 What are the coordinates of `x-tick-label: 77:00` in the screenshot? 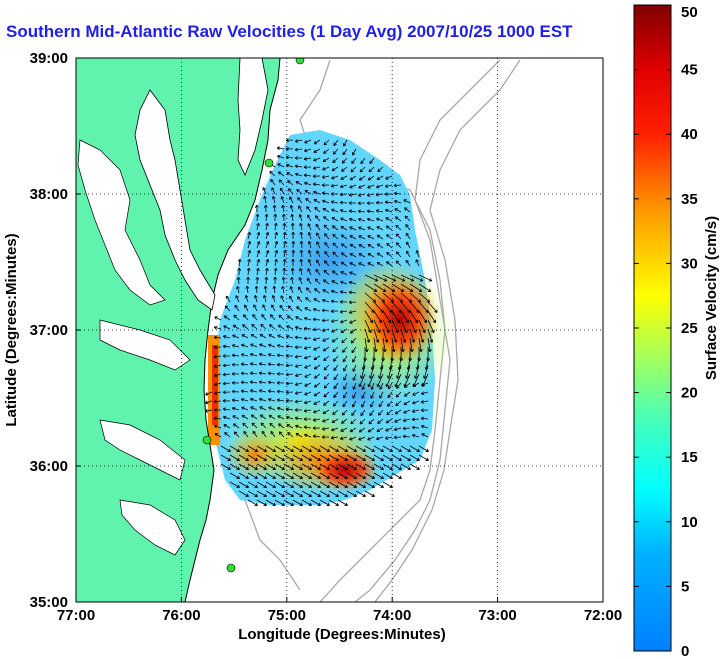 It's located at (76, 615).